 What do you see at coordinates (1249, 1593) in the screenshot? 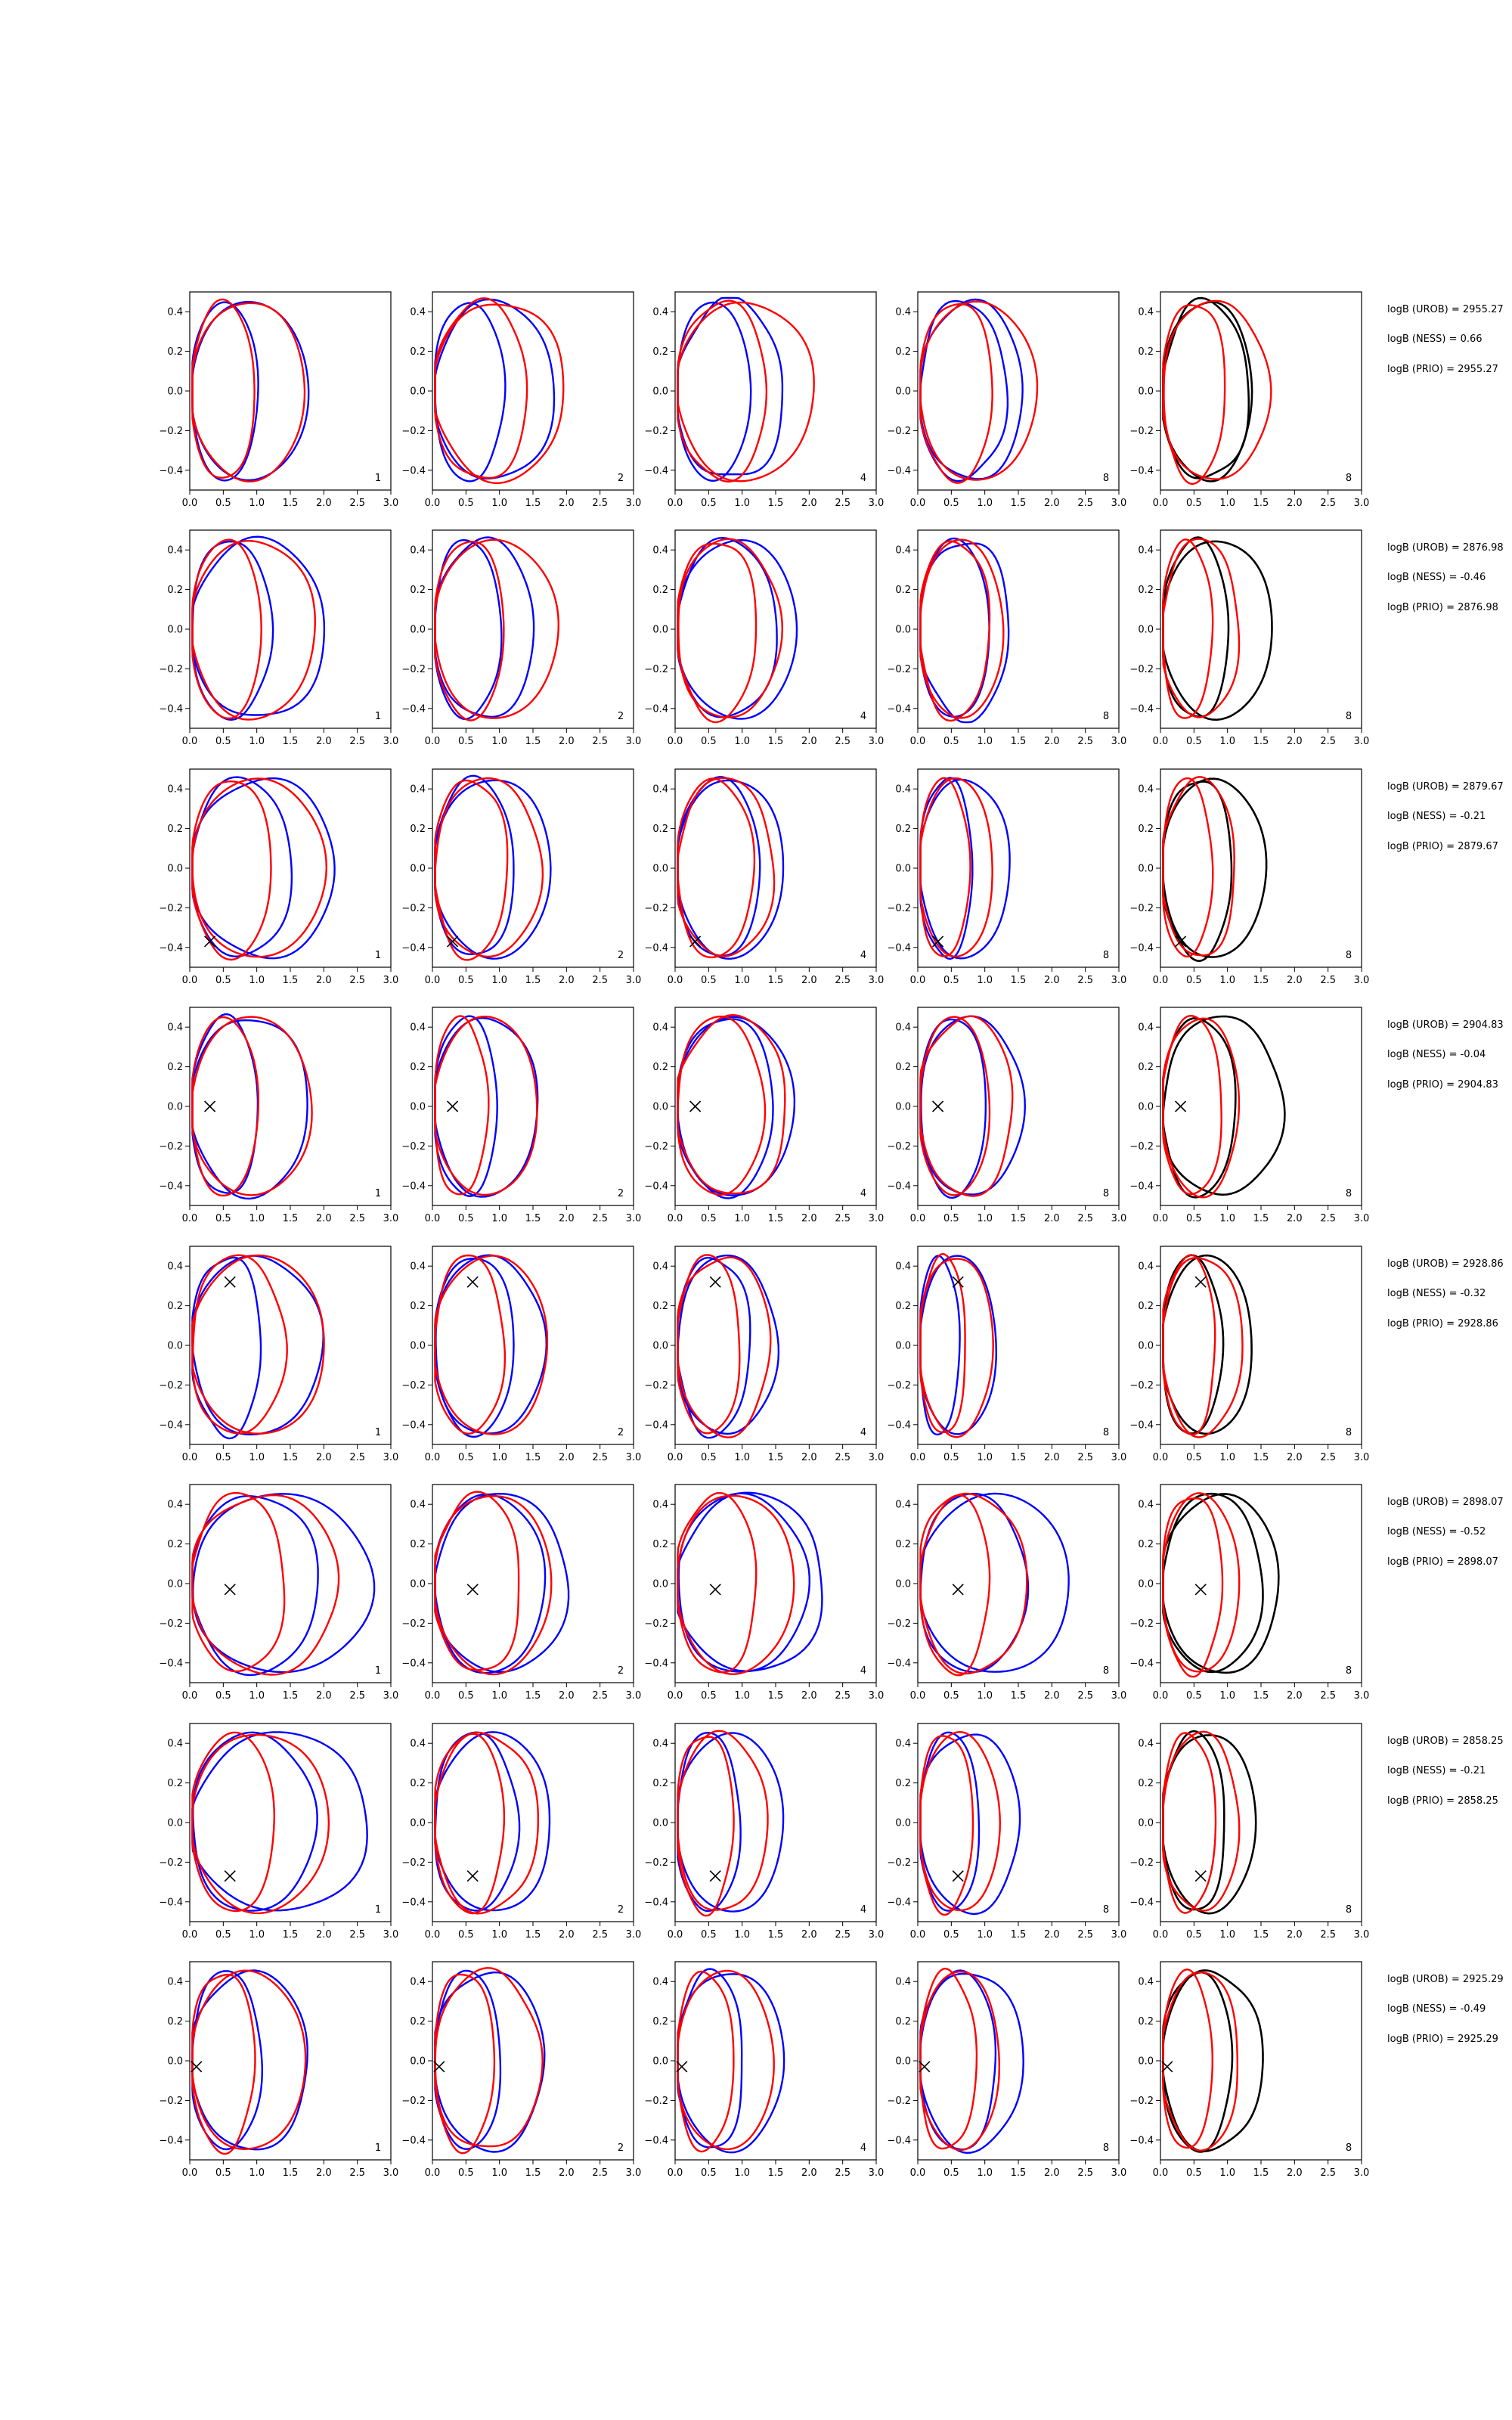
I see `panel-r6-c5: 0.0 0.5 1.0 1.5 2.0 2.5 3.0 0.4 0.2 0.0 −0.2 −0.4 8` at bounding box center [1249, 1593].